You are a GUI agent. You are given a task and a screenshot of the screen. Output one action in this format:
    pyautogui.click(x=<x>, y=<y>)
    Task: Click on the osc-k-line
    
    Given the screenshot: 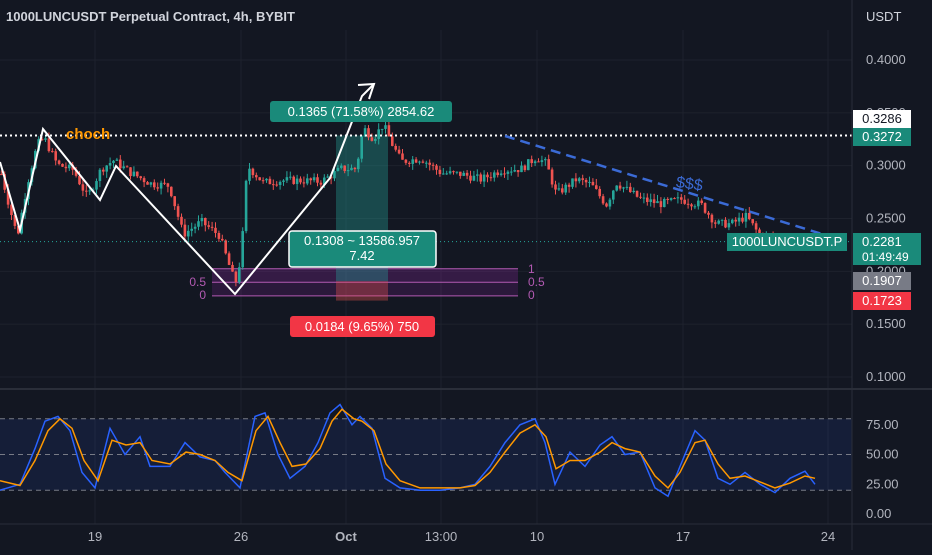 What is the action you would take?
    pyautogui.click(x=408, y=450)
    